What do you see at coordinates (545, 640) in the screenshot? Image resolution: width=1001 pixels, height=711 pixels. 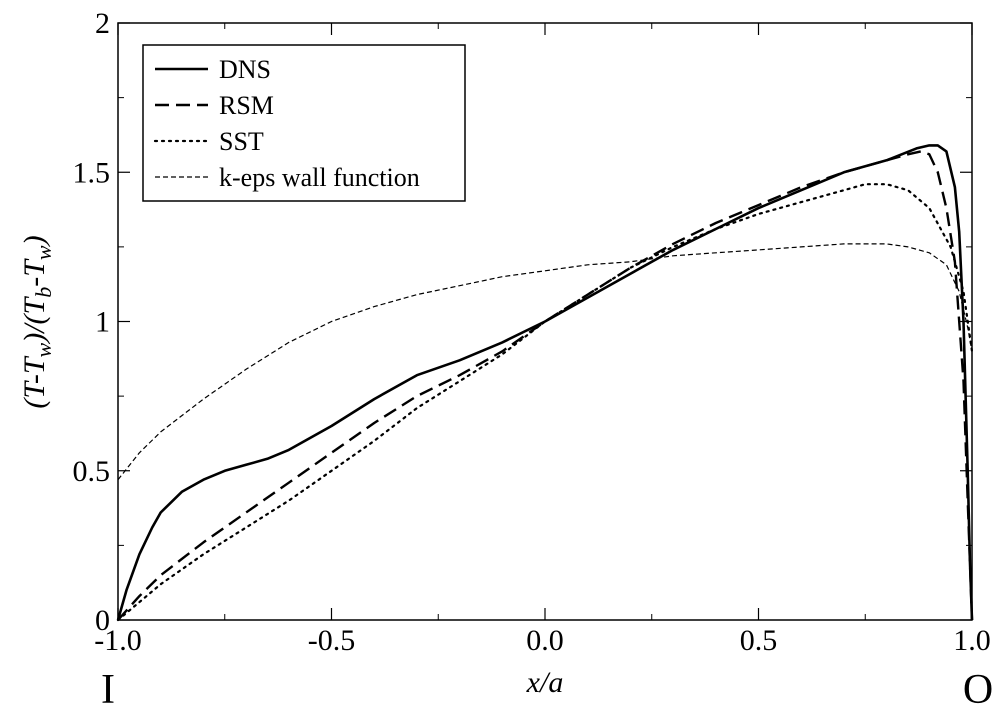 I see `x-tick-label: 0.0` at bounding box center [545, 640].